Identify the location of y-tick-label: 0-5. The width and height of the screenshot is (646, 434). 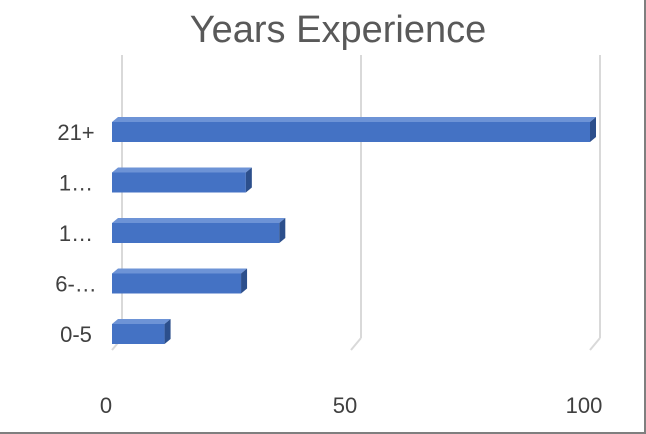
(76, 334).